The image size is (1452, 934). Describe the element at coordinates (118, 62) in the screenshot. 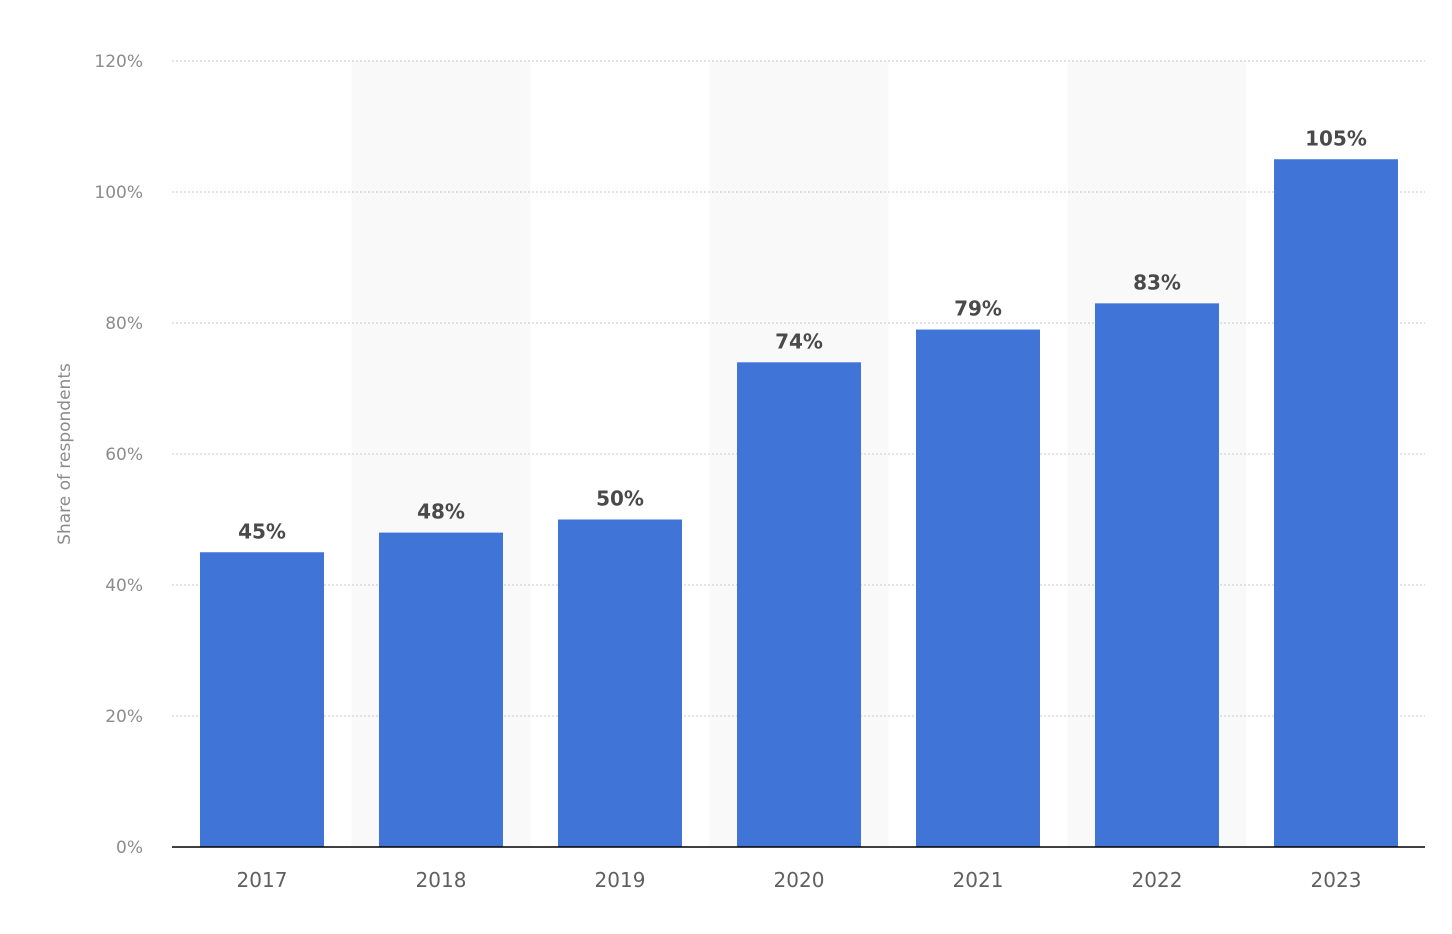

I see `y-tick-label: 120%` at that location.